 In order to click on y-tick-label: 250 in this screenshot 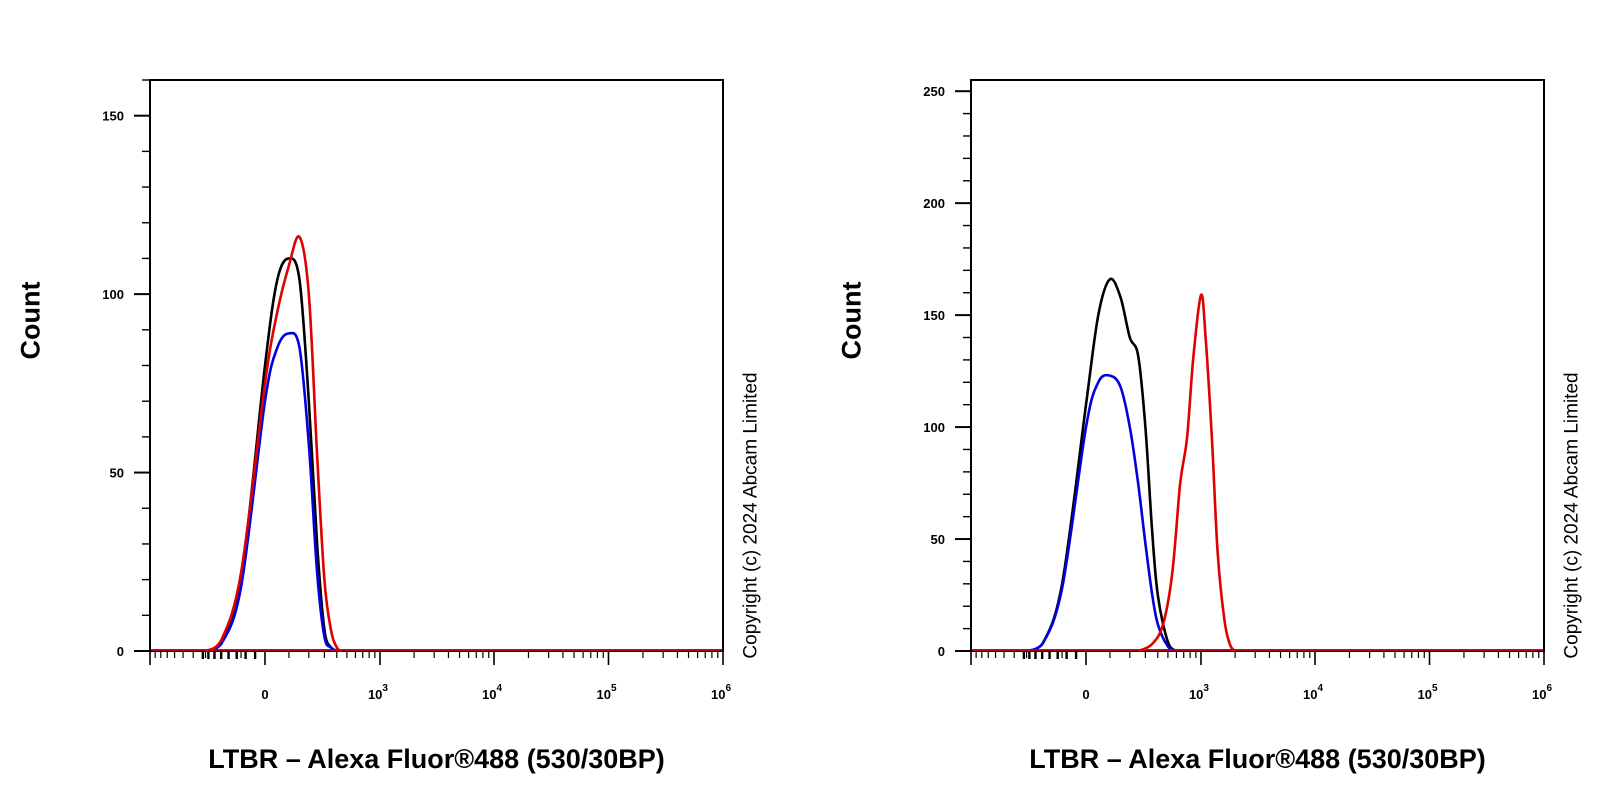, I will do `click(934, 91)`.